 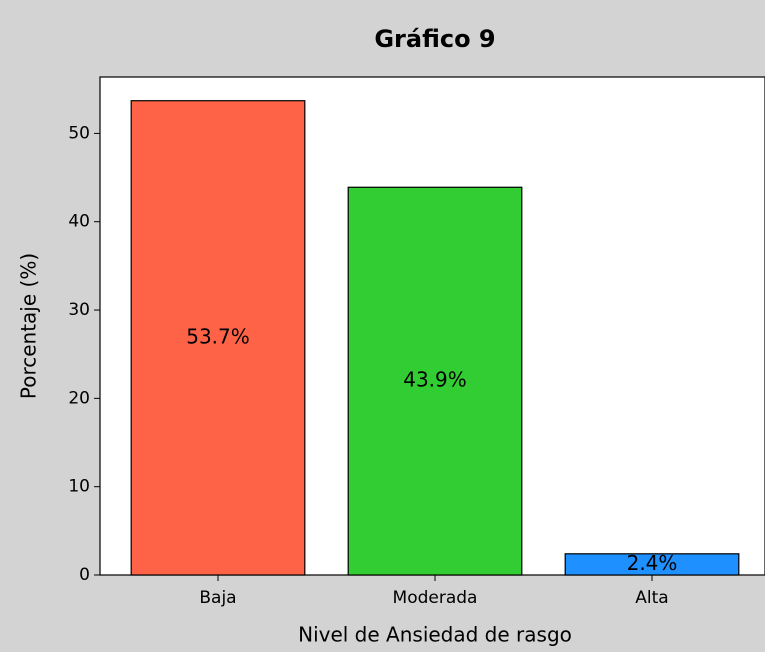 What do you see at coordinates (434, 39) in the screenshot?
I see `chart-title: Gráfico 9` at bounding box center [434, 39].